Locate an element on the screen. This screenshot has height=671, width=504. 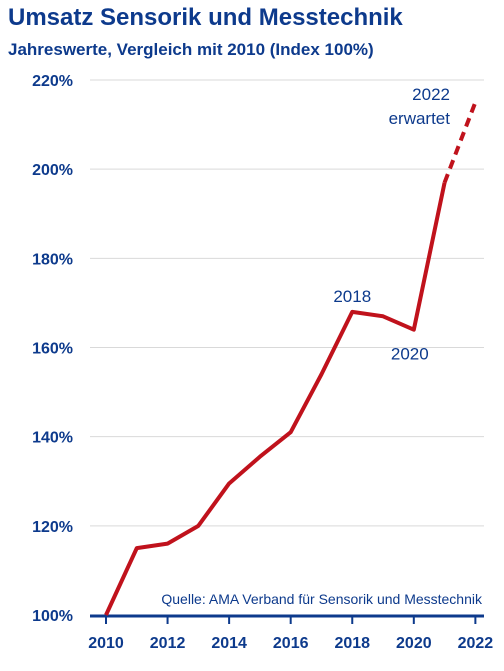
y-tick-label: 220% is located at coordinates (52, 81).